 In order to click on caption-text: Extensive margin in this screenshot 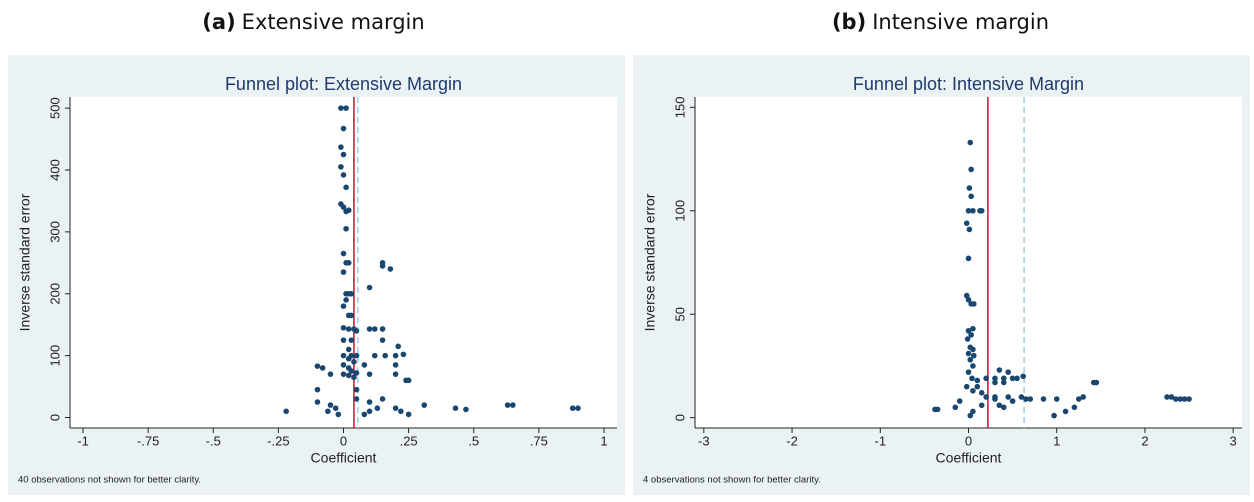, I will do `click(333, 22)`.